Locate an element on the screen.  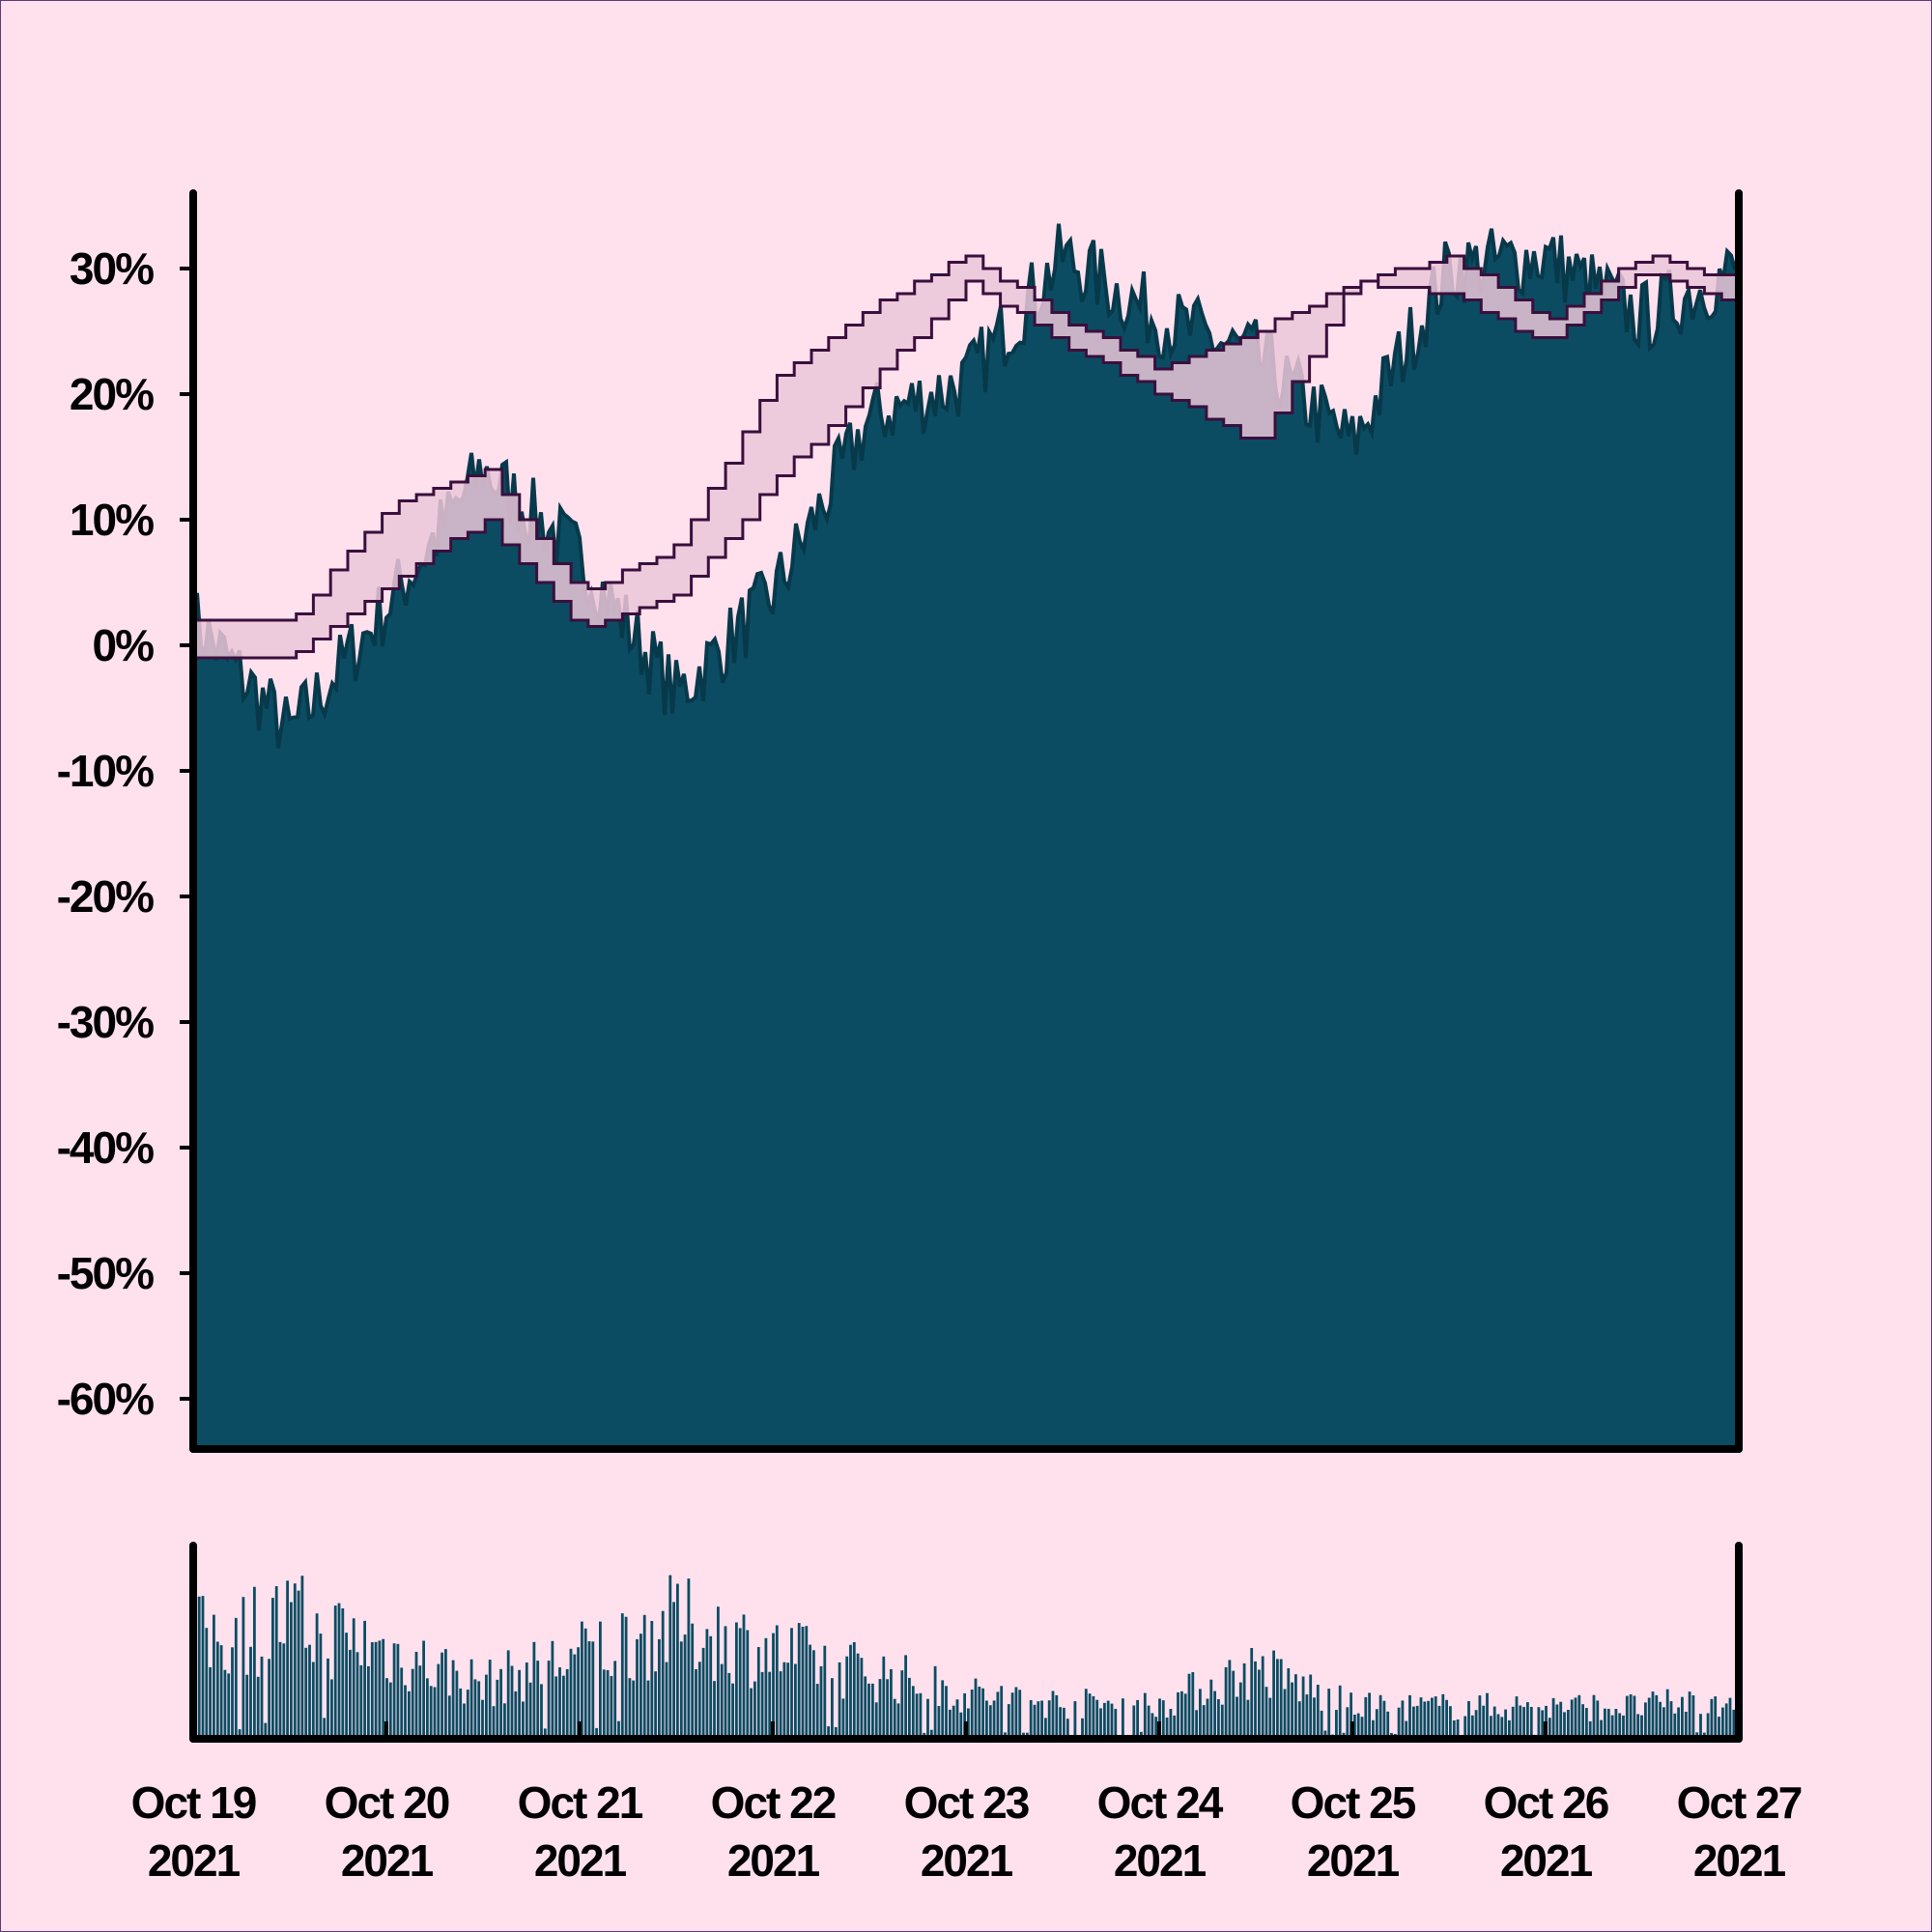
y-tick-label: -30% is located at coordinates (105, 1022).